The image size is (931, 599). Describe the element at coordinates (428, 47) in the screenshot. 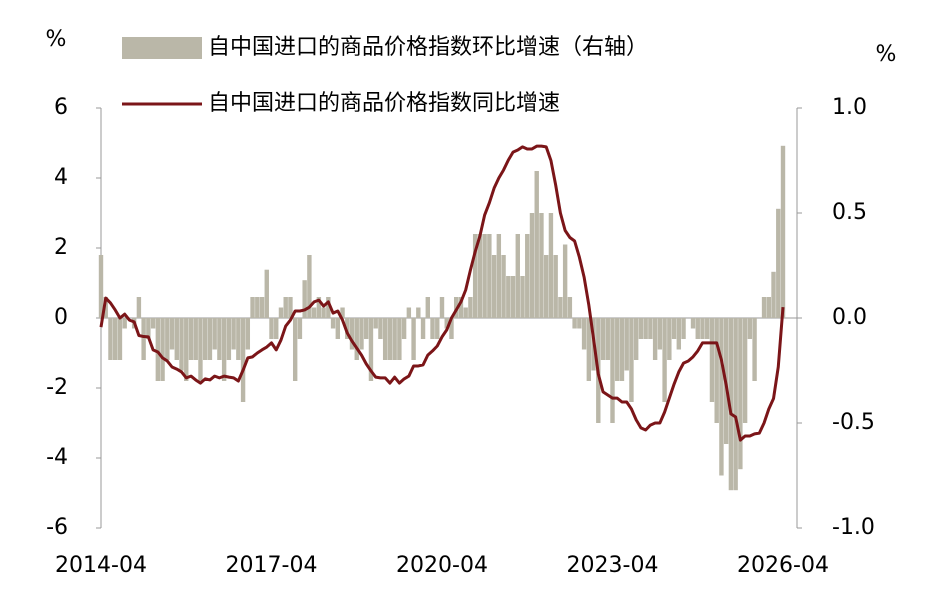

I see `legend-label: 自中国进口的商品价格指数环比增速（右轴）` at that location.